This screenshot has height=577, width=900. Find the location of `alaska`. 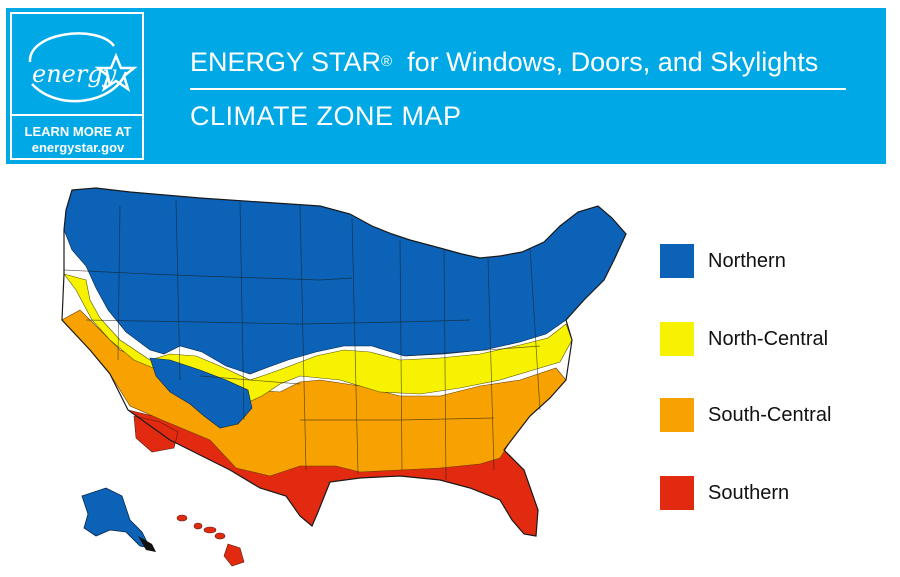

alaska is located at coordinates (116, 518).